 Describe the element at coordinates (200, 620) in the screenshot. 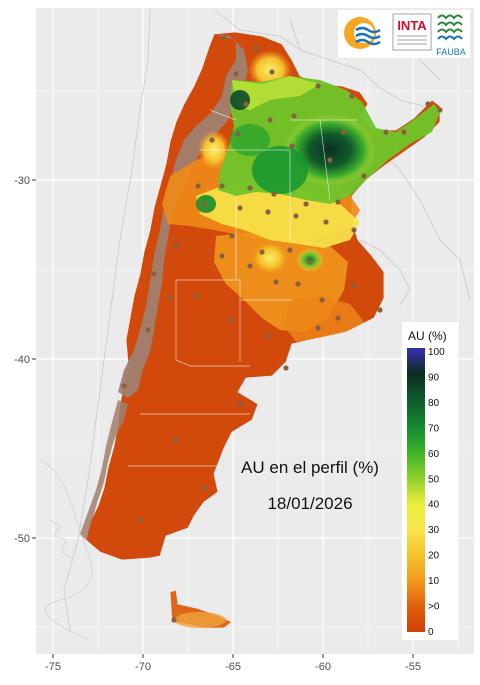

I see `tierra-del-fuego-moist` at that location.